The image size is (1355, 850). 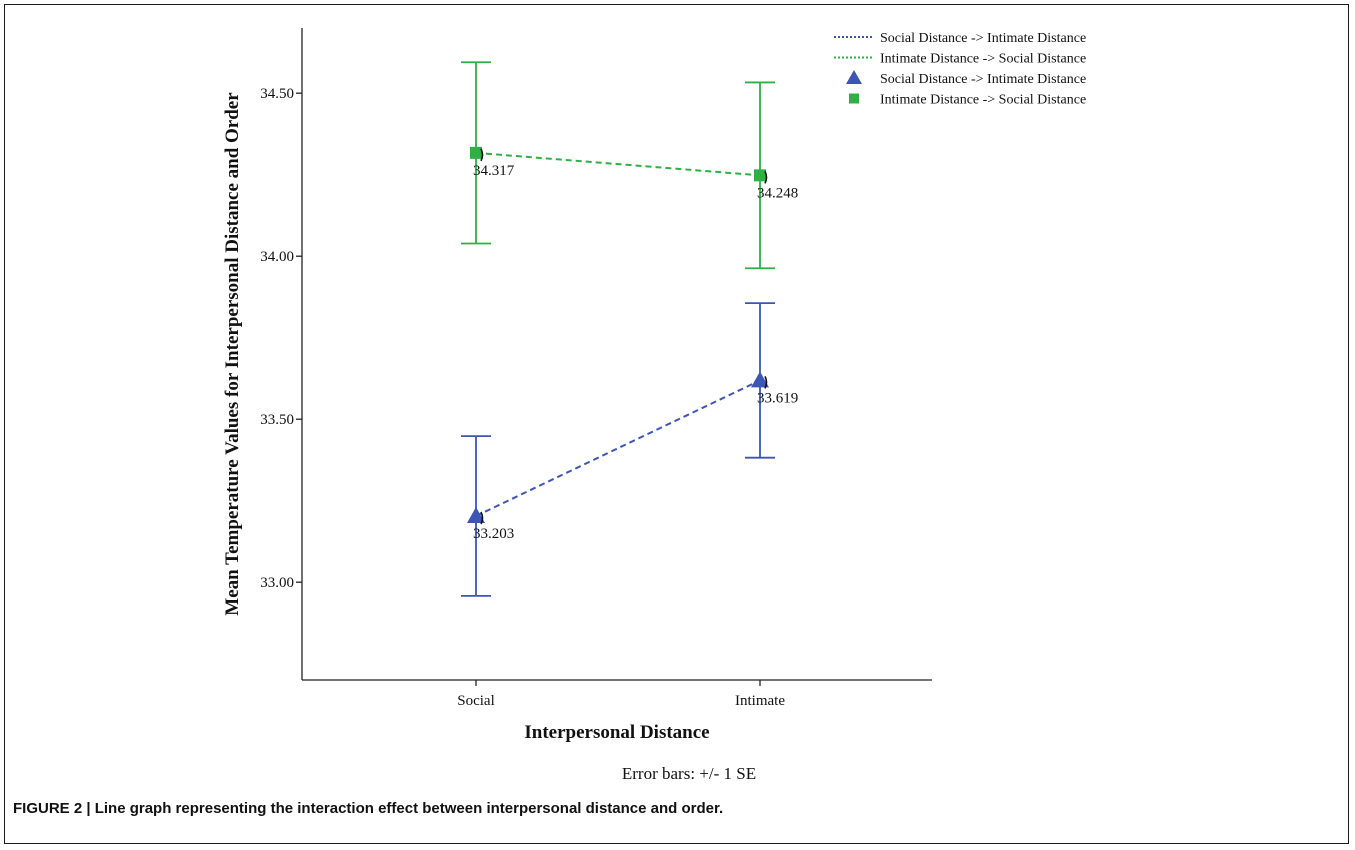 I want to click on y-ticks: 33.00 33.50 34.00 34.50, so click(x=281, y=338).